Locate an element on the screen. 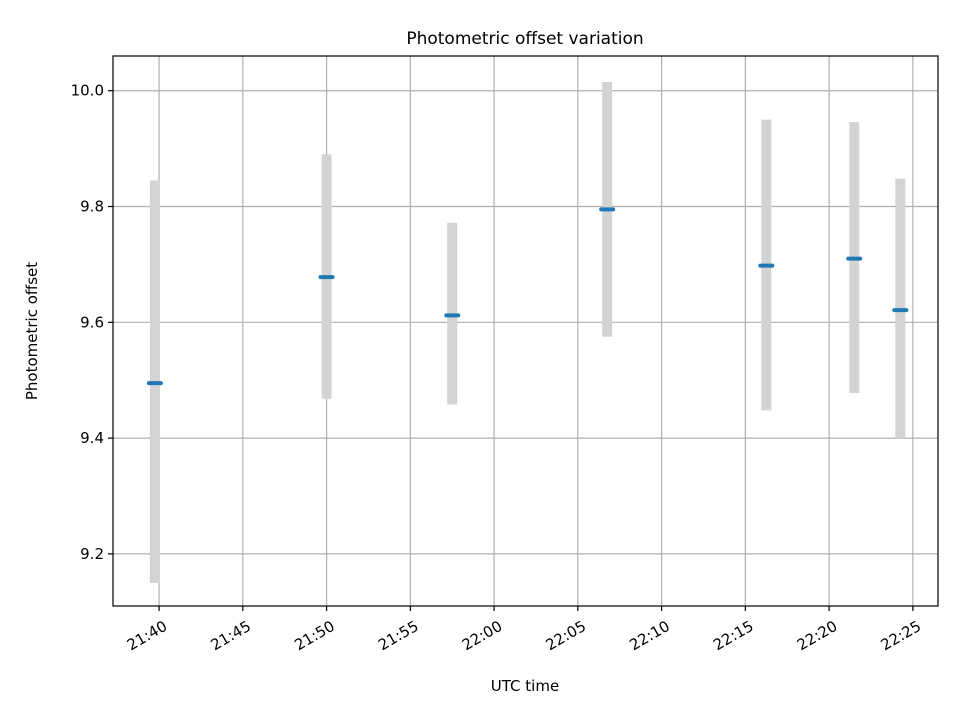 The image size is (960, 724). y-tick-label: 9.4 is located at coordinates (92, 438).